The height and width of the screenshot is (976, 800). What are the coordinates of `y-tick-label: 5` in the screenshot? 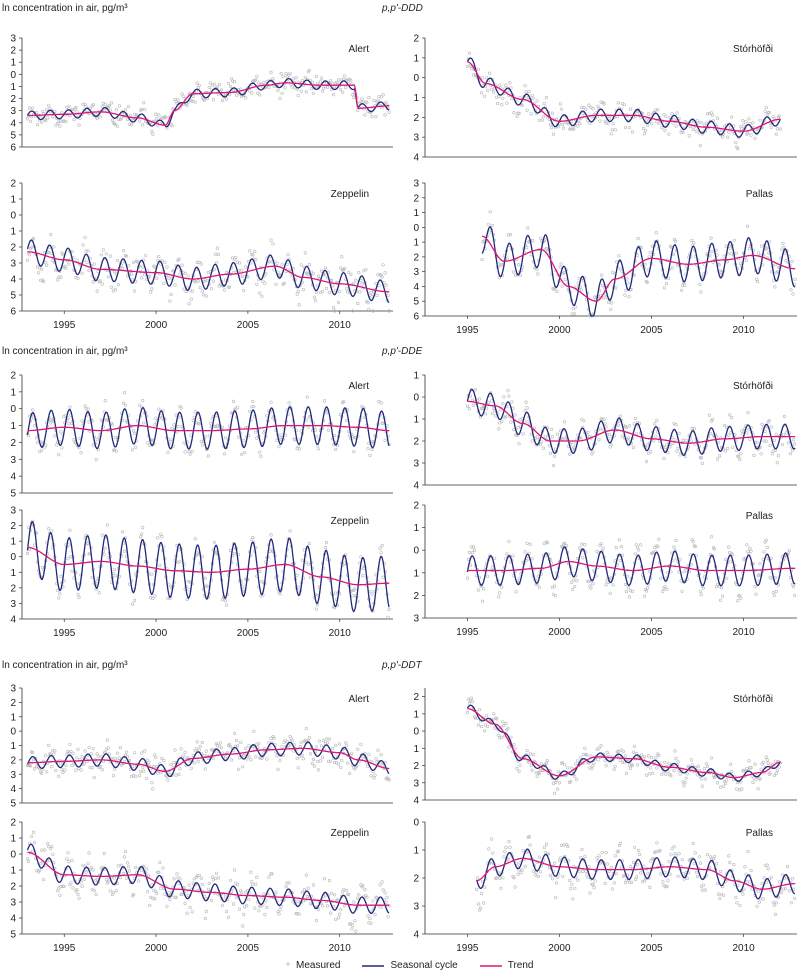 It's located at (416, 302).